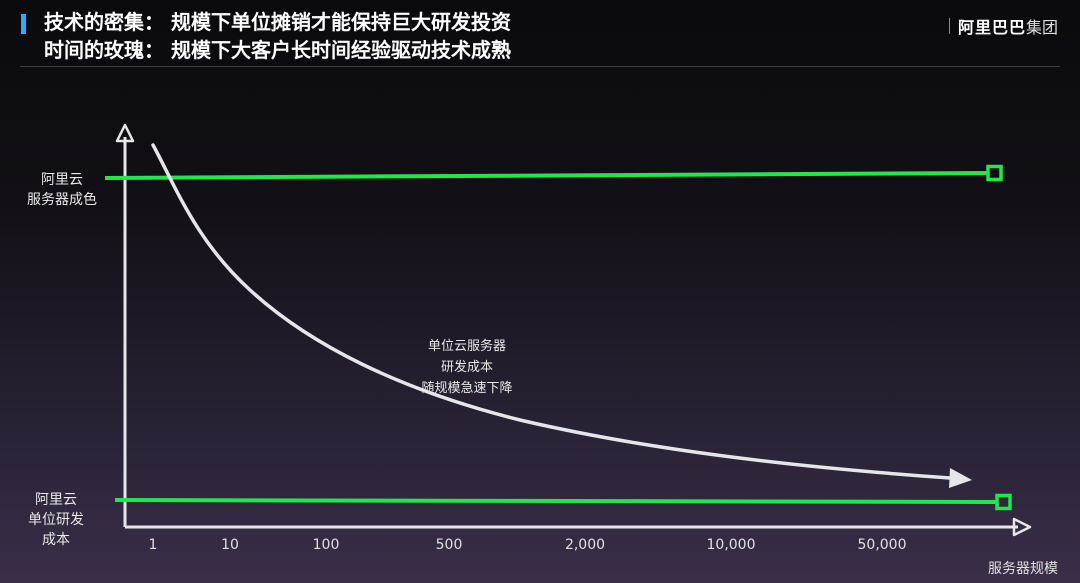 The height and width of the screenshot is (583, 1080). Describe the element at coordinates (56, 500) in the screenshot. I see `label-unit-rd-cost-line-1: 阿里云` at that location.